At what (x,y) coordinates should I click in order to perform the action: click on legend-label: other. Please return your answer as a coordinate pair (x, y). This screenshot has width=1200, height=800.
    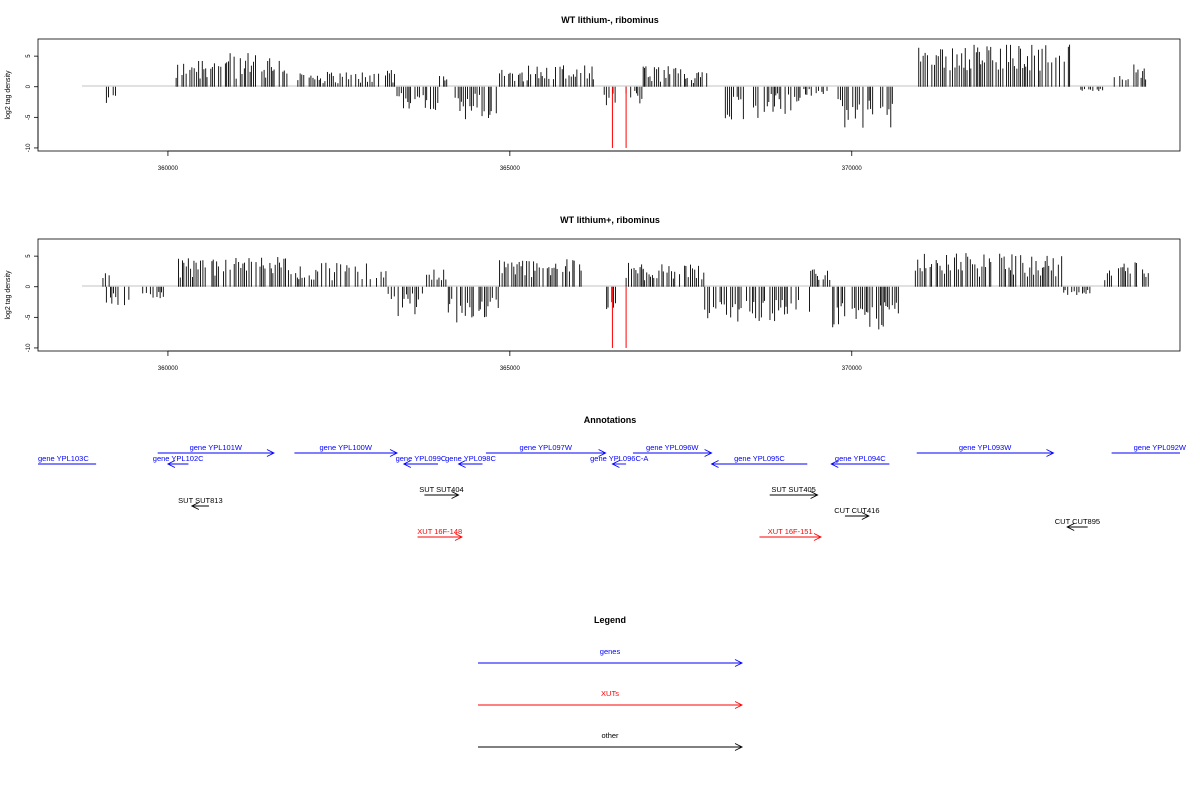
    Looking at the image, I should click on (610, 735).